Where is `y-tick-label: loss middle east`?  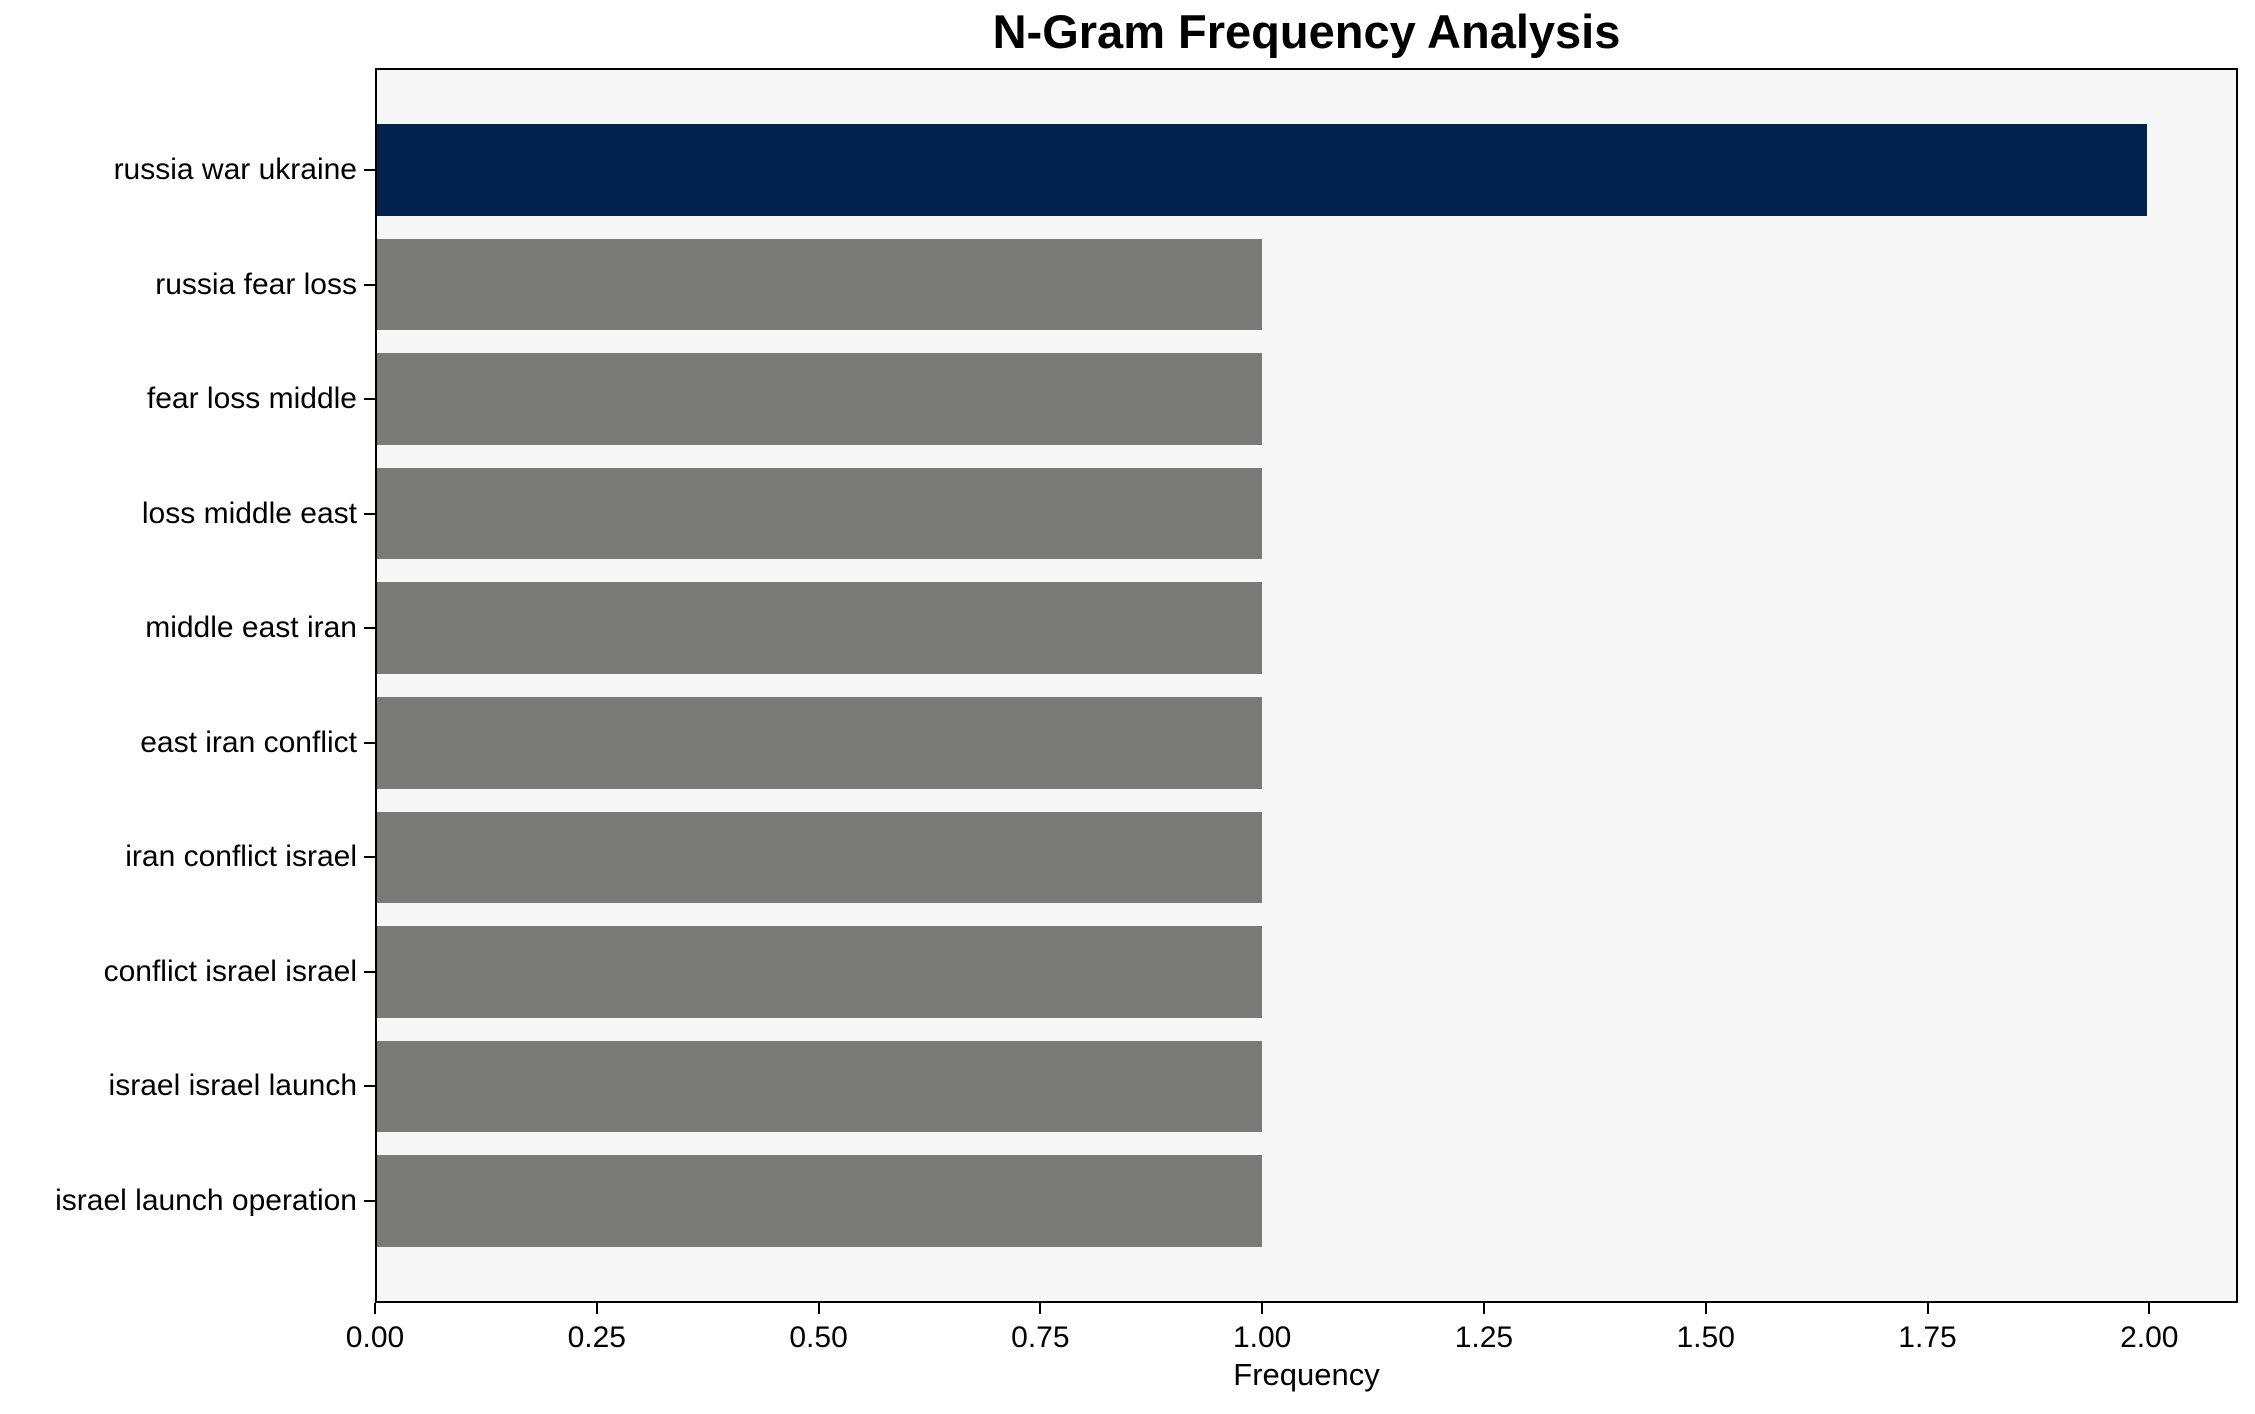 y-tick-label: loss middle east is located at coordinates (249, 513).